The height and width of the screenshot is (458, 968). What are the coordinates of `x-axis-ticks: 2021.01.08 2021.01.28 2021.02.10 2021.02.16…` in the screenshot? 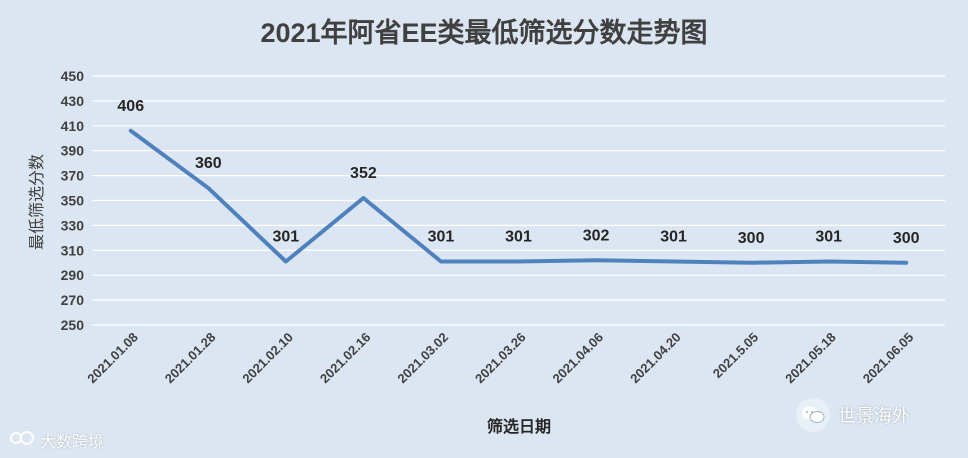 It's located at (500, 358).